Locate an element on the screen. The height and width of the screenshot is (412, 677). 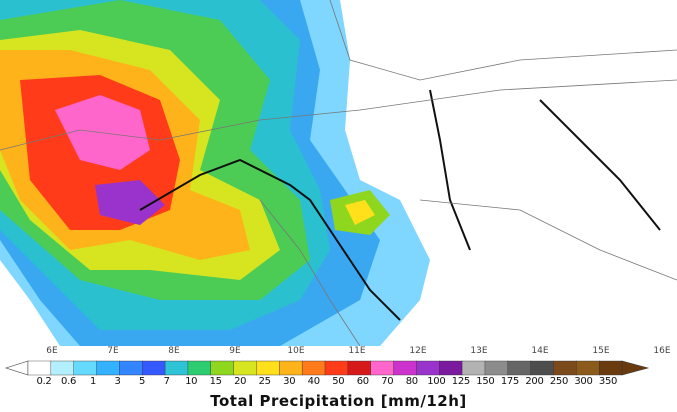
longitude-label: 15E is located at coordinates (601, 351).